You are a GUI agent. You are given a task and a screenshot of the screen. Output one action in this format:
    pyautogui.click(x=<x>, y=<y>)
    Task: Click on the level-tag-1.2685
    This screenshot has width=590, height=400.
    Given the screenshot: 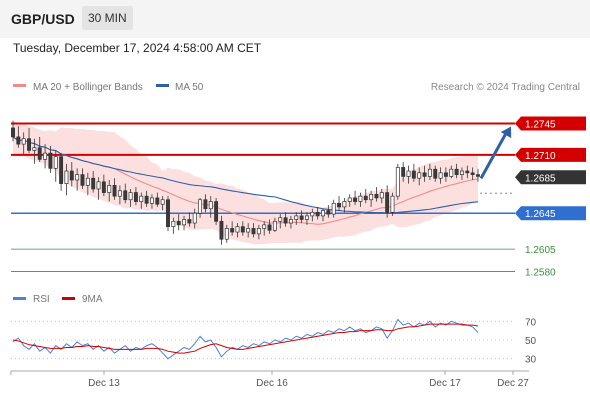 What is the action you would take?
    pyautogui.click(x=550, y=177)
    